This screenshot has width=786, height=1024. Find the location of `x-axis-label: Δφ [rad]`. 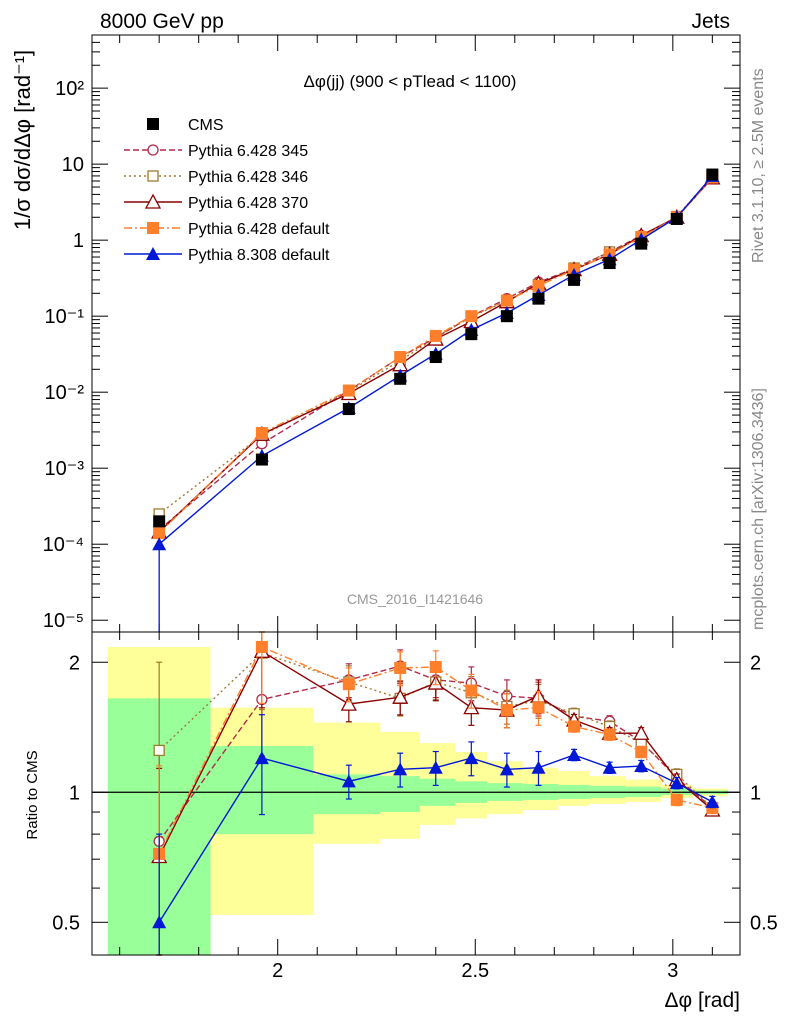

x-axis-label: Δφ [rad] is located at coordinates (703, 1000).